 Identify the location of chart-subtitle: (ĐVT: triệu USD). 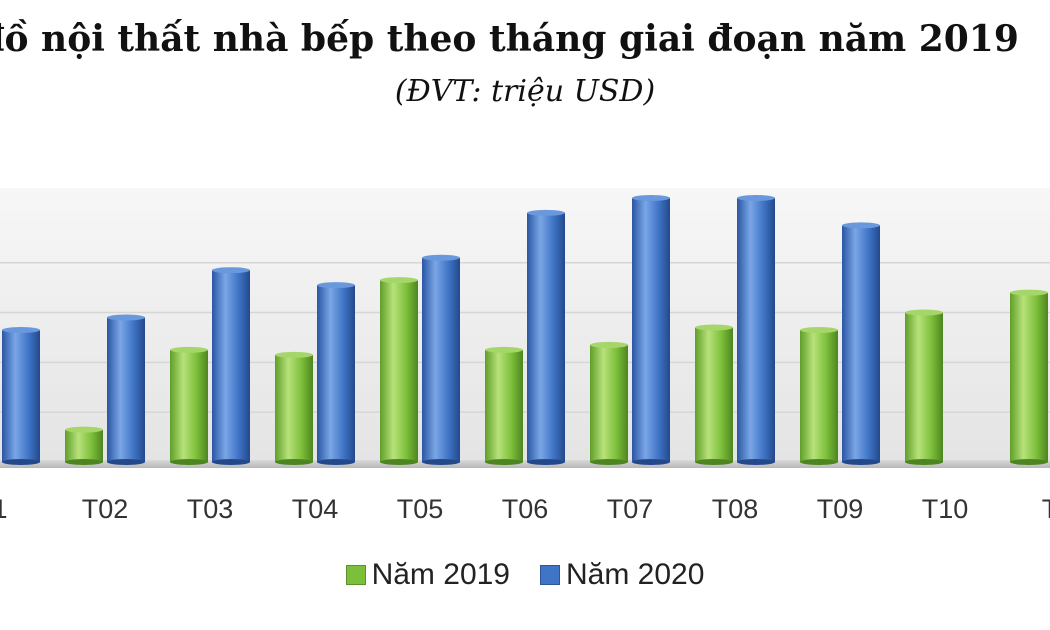
(525, 91).